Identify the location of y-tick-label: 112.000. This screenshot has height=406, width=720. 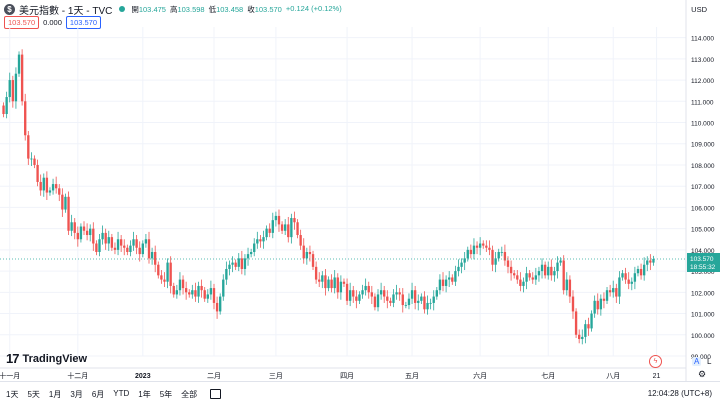
(702, 81).